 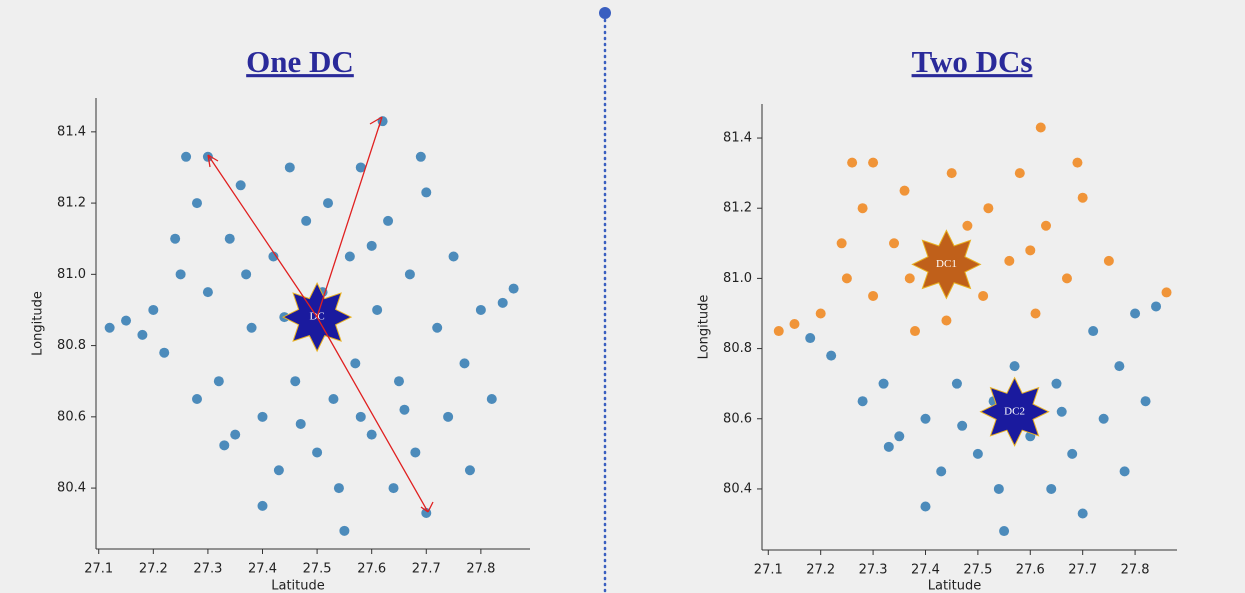 What do you see at coordinates (480, 569) in the screenshot?
I see `x-tick-label: 27.8` at bounding box center [480, 569].